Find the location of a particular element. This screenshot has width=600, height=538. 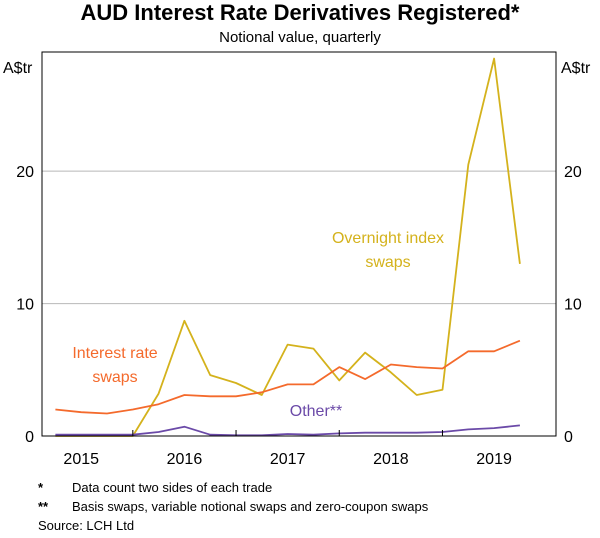

x-tick-label: 2019 is located at coordinates (494, 459).